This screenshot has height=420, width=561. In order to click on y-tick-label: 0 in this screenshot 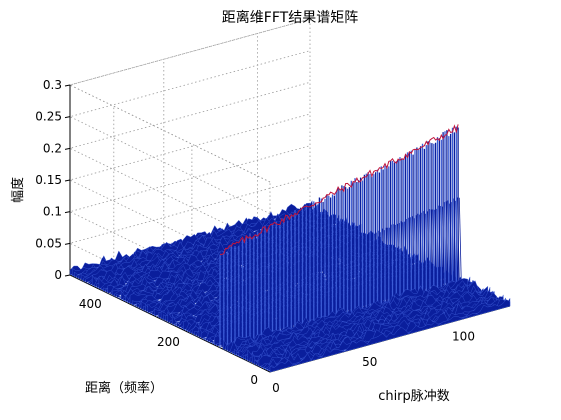, I will do `click(254, 380)`.